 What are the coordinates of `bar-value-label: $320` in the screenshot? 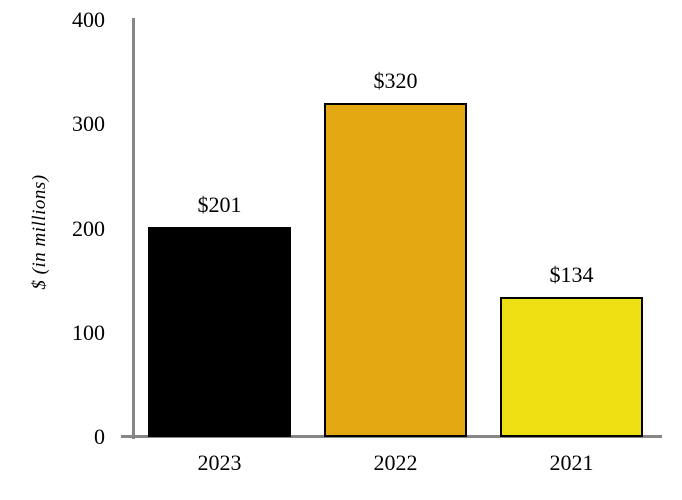 It's located at (395, 81).